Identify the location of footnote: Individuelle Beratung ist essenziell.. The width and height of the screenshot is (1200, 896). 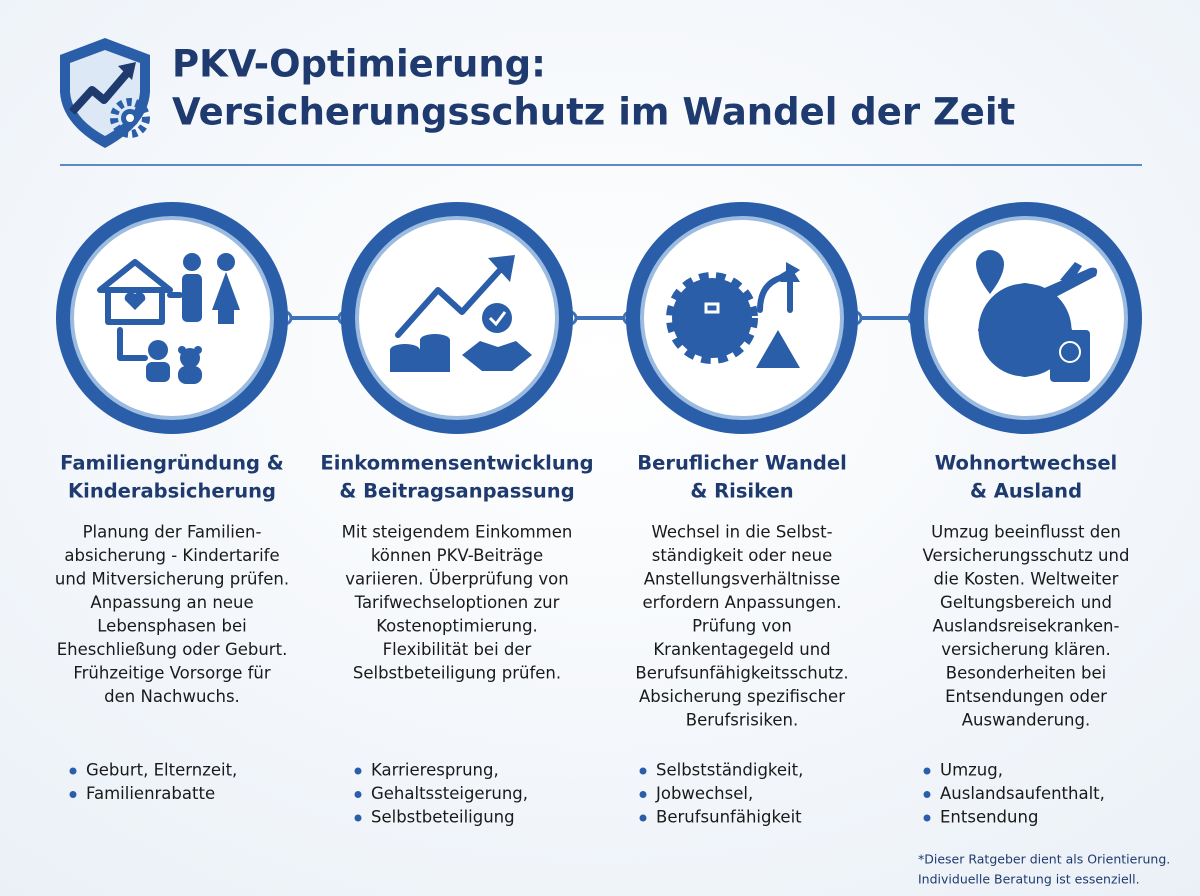
(1029, 879).